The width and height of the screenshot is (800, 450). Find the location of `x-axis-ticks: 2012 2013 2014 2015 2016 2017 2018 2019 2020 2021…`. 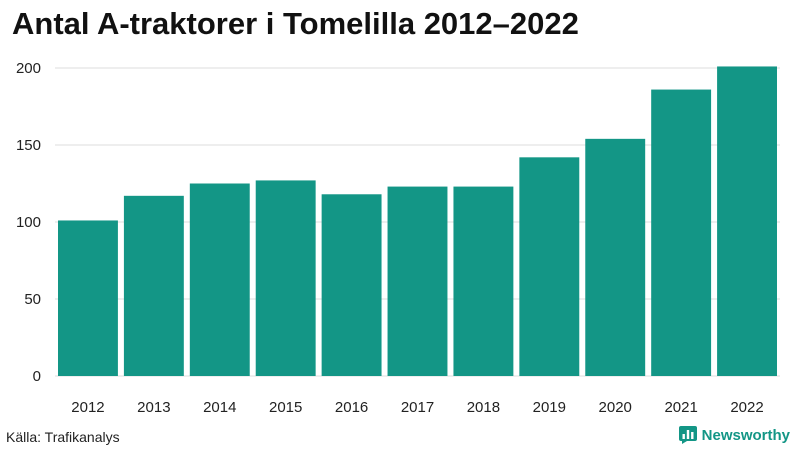

x-axis-ticks: 2012 2013 2014 2015 2016 2017 2018 2019 2020 2021… is located at coordinates (417, 407).